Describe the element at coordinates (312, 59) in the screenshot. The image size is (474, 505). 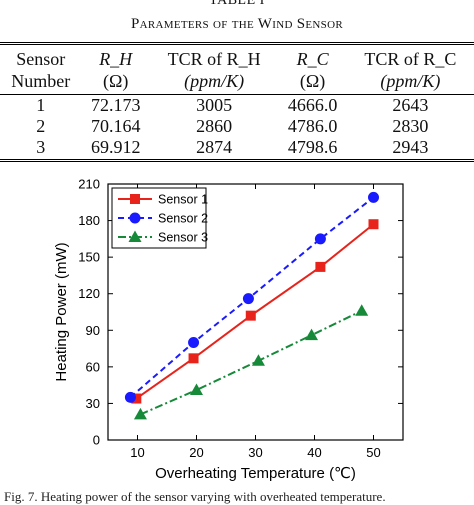
I see `header-rc-label: R_C` at that location.